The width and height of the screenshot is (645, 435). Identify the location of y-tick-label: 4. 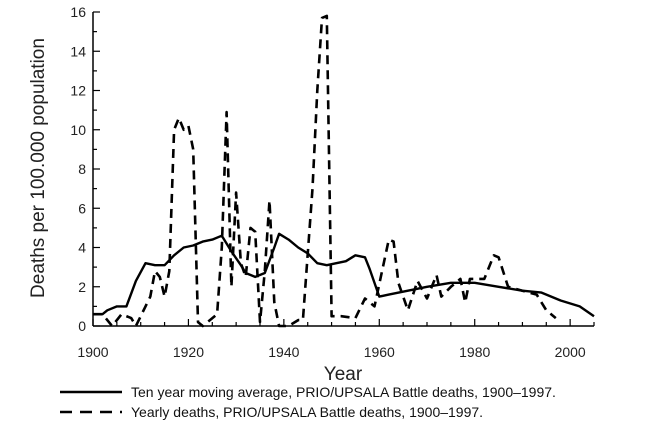
(82, 248).